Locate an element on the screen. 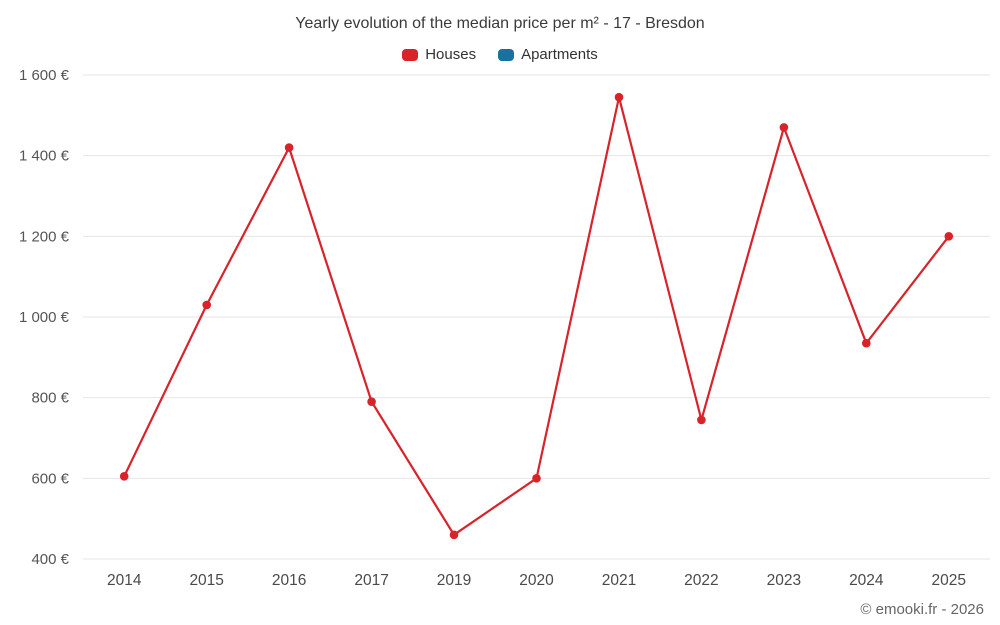 This screenshot has height=625, width=1000. x-axis-tick-label: 2020 is located at coordinates (536, 580).